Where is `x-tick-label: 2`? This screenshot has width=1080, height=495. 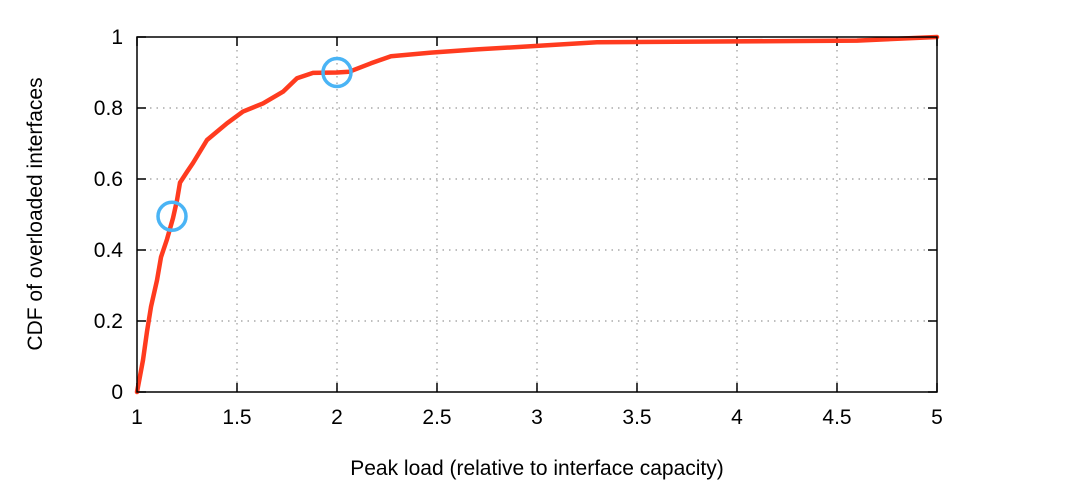
x-tick-label: 2 is located at coordinates (337, 417).